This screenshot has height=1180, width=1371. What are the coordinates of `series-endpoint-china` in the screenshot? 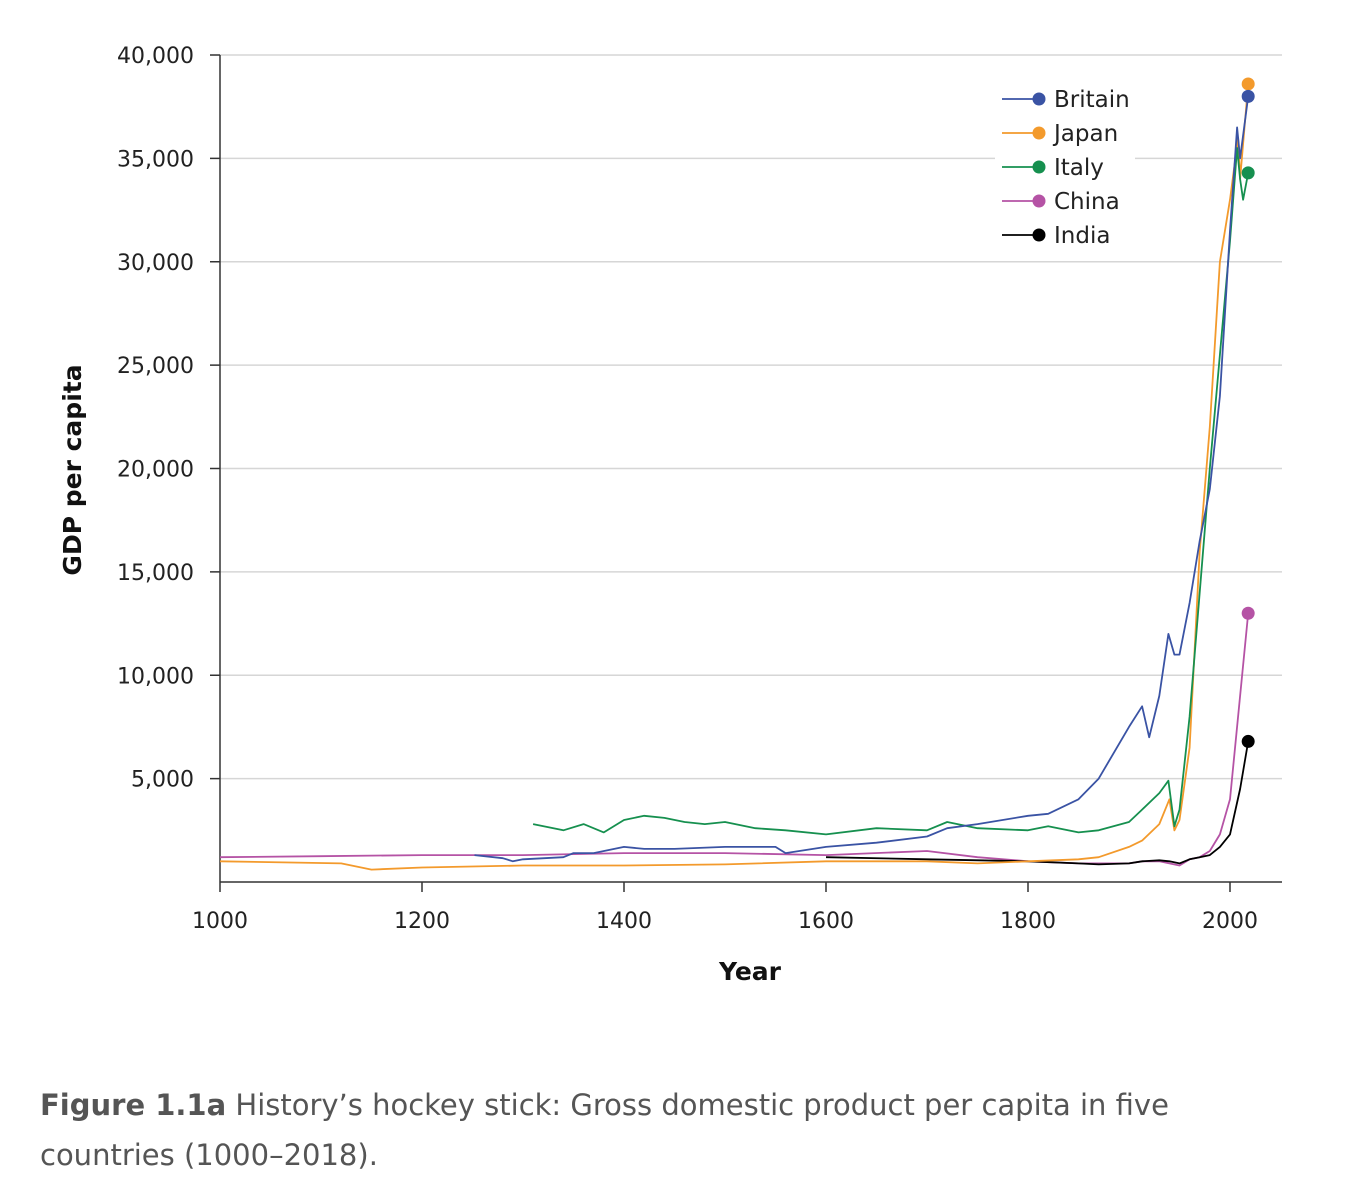 It's located at (1248, 613).